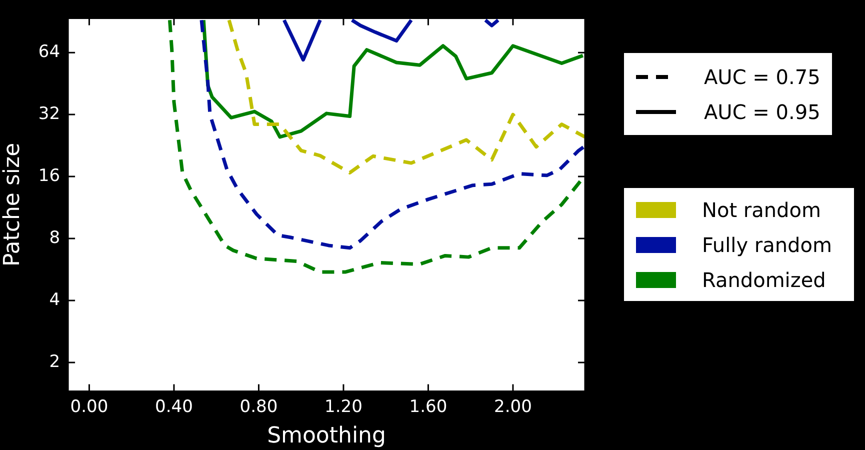 The width and height of the screenshot is (865, 450). I want to click on y-tick-label: 4, so click(54, 300).